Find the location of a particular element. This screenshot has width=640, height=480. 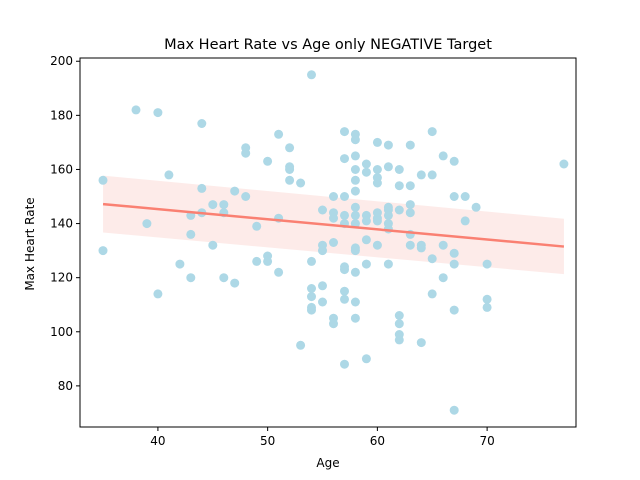

y-tick-label: 160 is located at coordinates (61, 169).